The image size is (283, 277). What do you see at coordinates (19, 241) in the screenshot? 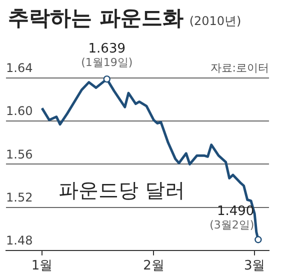
I see `y-tick-label: 1.48` at bounding box center [19, 241].